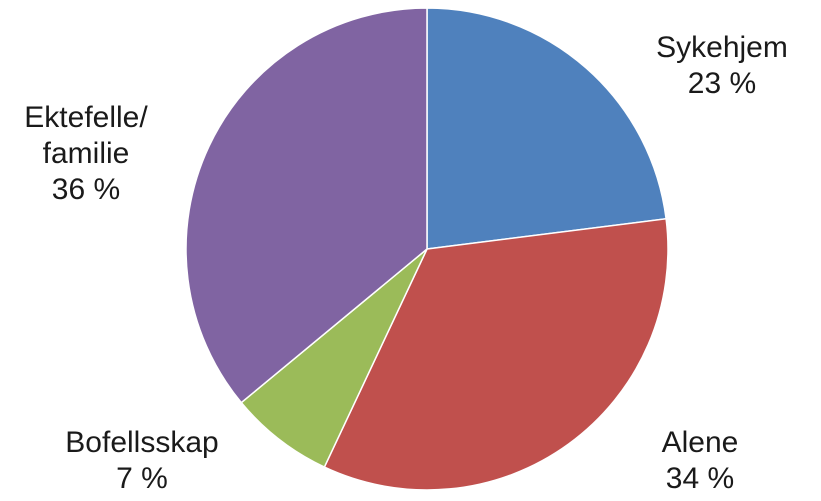  What do you see at coordinates (546, 128) in the screenshot?
I see `pie-slice-sykehjem` at bounding box center [546, 128].